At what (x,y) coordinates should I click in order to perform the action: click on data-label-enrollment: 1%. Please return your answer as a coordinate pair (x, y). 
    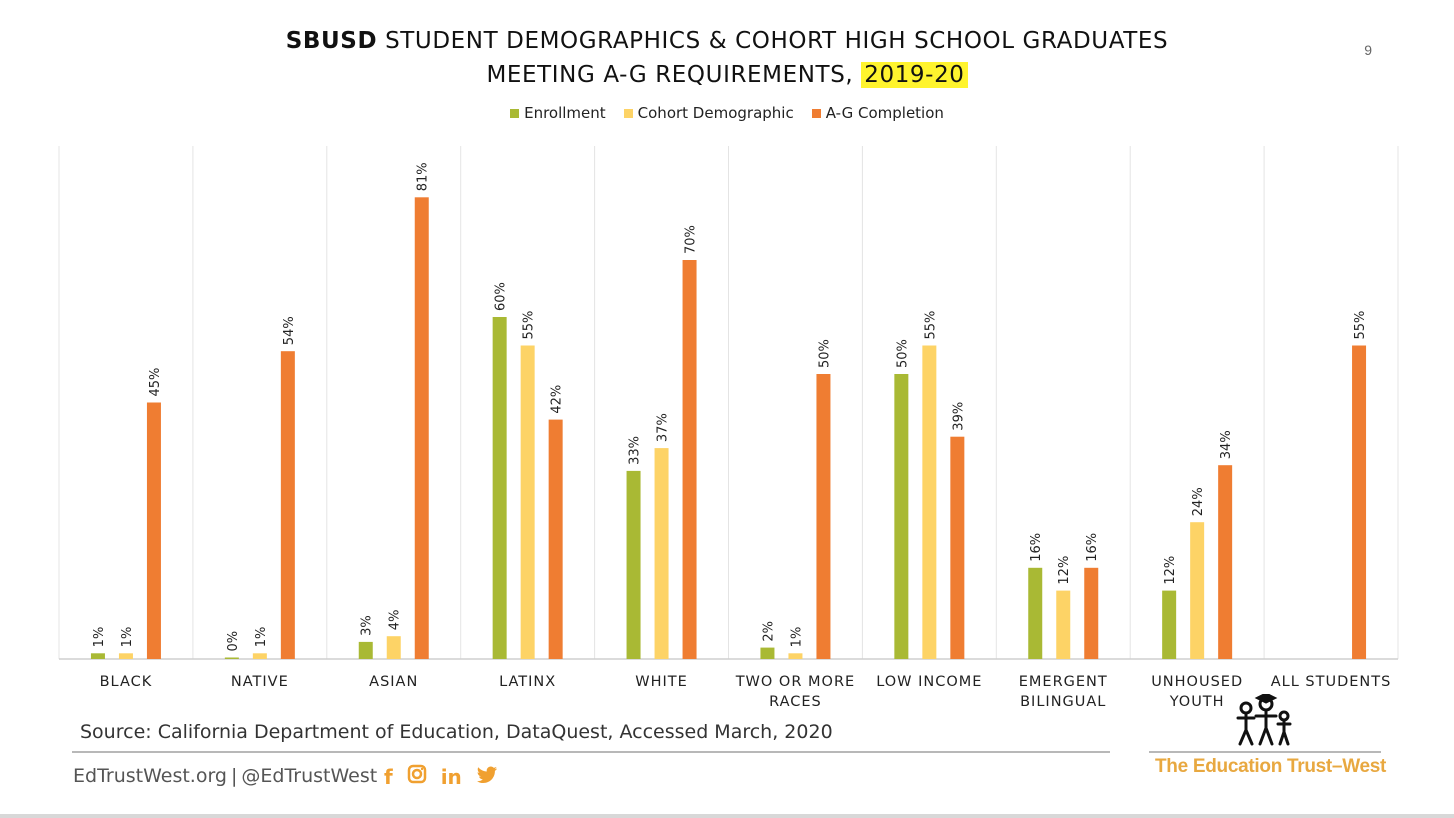
    Looking at the image, I should click on (99, 637).